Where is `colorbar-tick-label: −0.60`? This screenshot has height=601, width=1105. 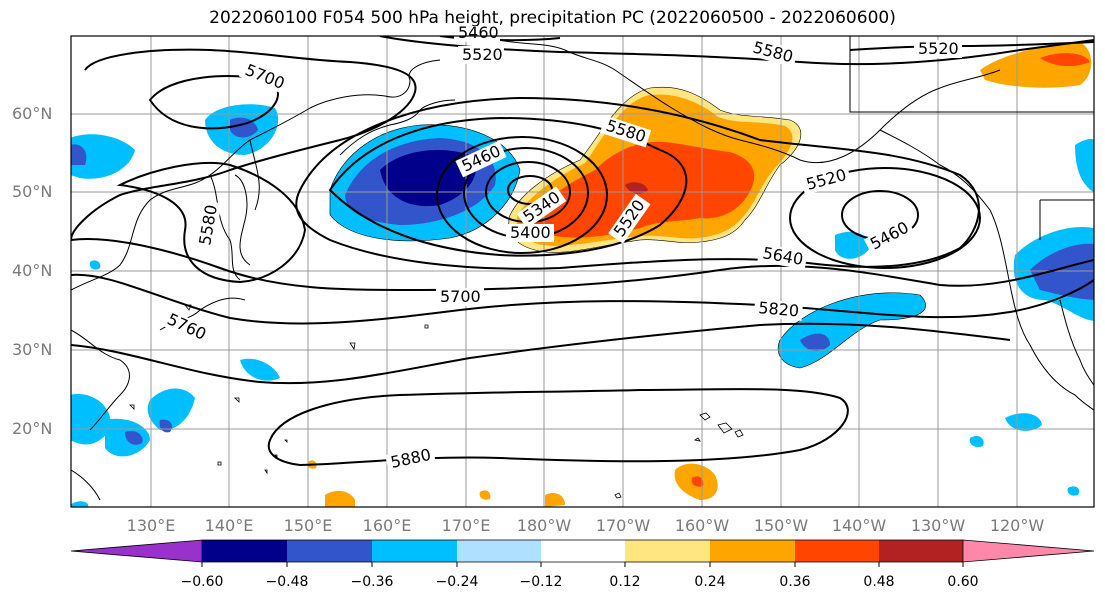 colorbar-tick-label: −0.60 is located at coordinates (202, 582).